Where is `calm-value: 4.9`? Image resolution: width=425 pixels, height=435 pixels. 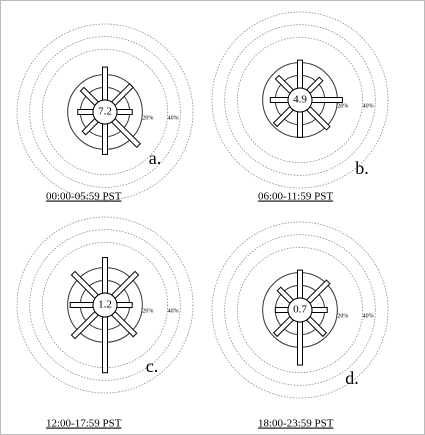 calm-value: 4.9 is located at coordinates (300, 100).